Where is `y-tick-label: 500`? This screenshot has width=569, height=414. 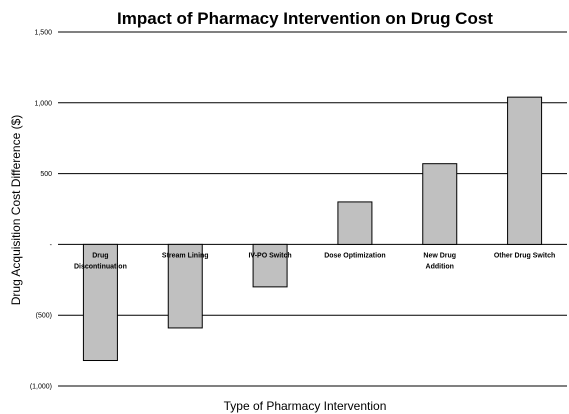
y-tick-label: 500 is located at coordinates (46, 174).